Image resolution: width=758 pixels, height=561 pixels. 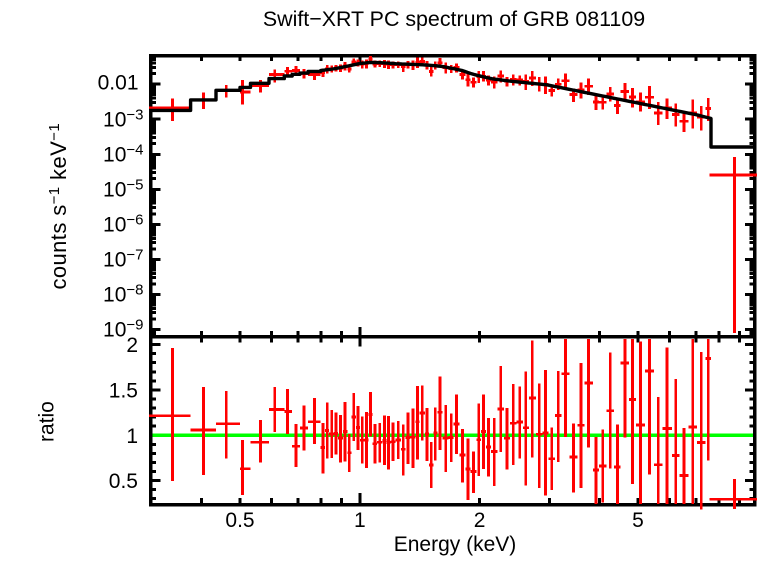 What do you see at coordinates (47, 421) in the screenshot?
I see `svg-text: ratio` at bounding box center [47, 421].